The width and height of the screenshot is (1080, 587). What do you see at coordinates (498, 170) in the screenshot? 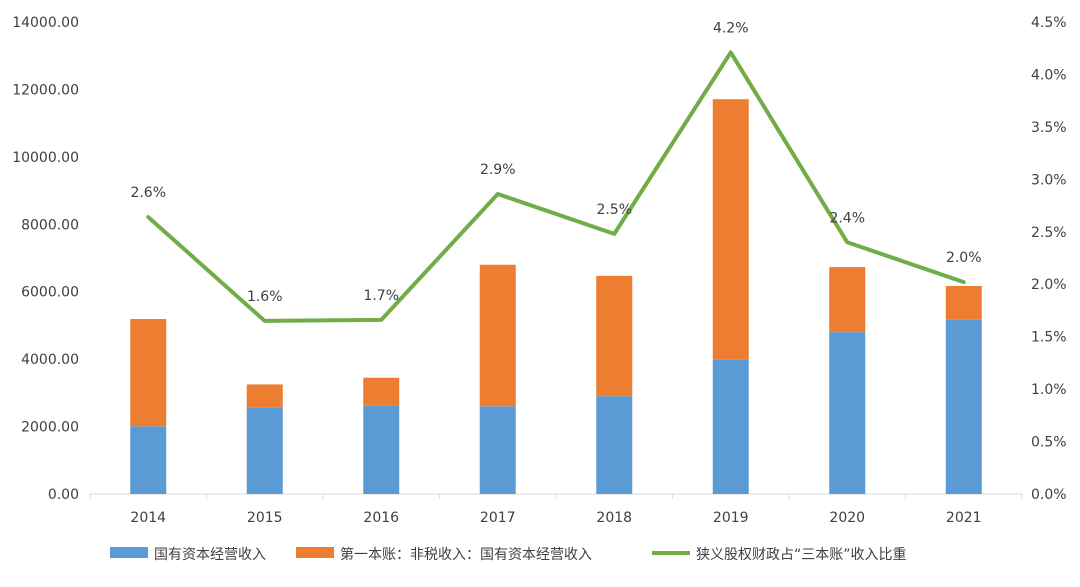
I see `ratio-data-label: 2.9%` at bounding box center [498, 170].